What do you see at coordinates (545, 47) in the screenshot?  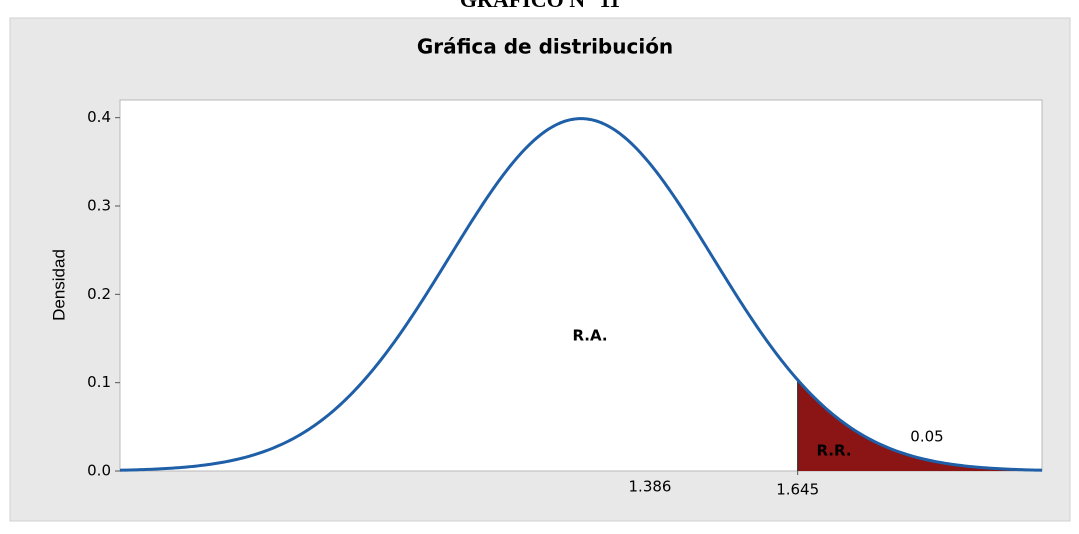 I see `chart-title: Gráfica de distribución` at bounding box center [545, 47].